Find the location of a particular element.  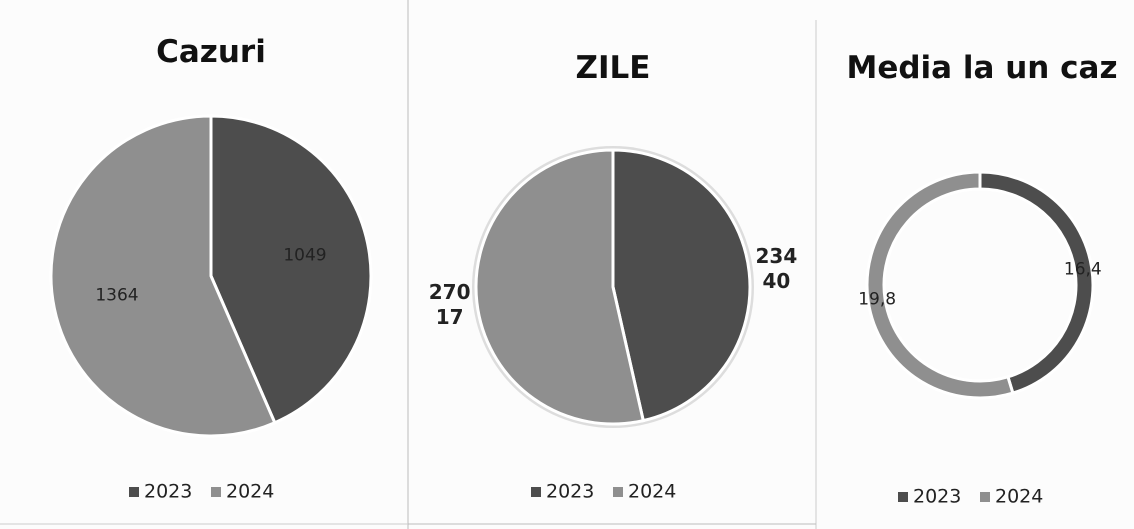

data-label: 23440 is located at coordinates (776, 268).